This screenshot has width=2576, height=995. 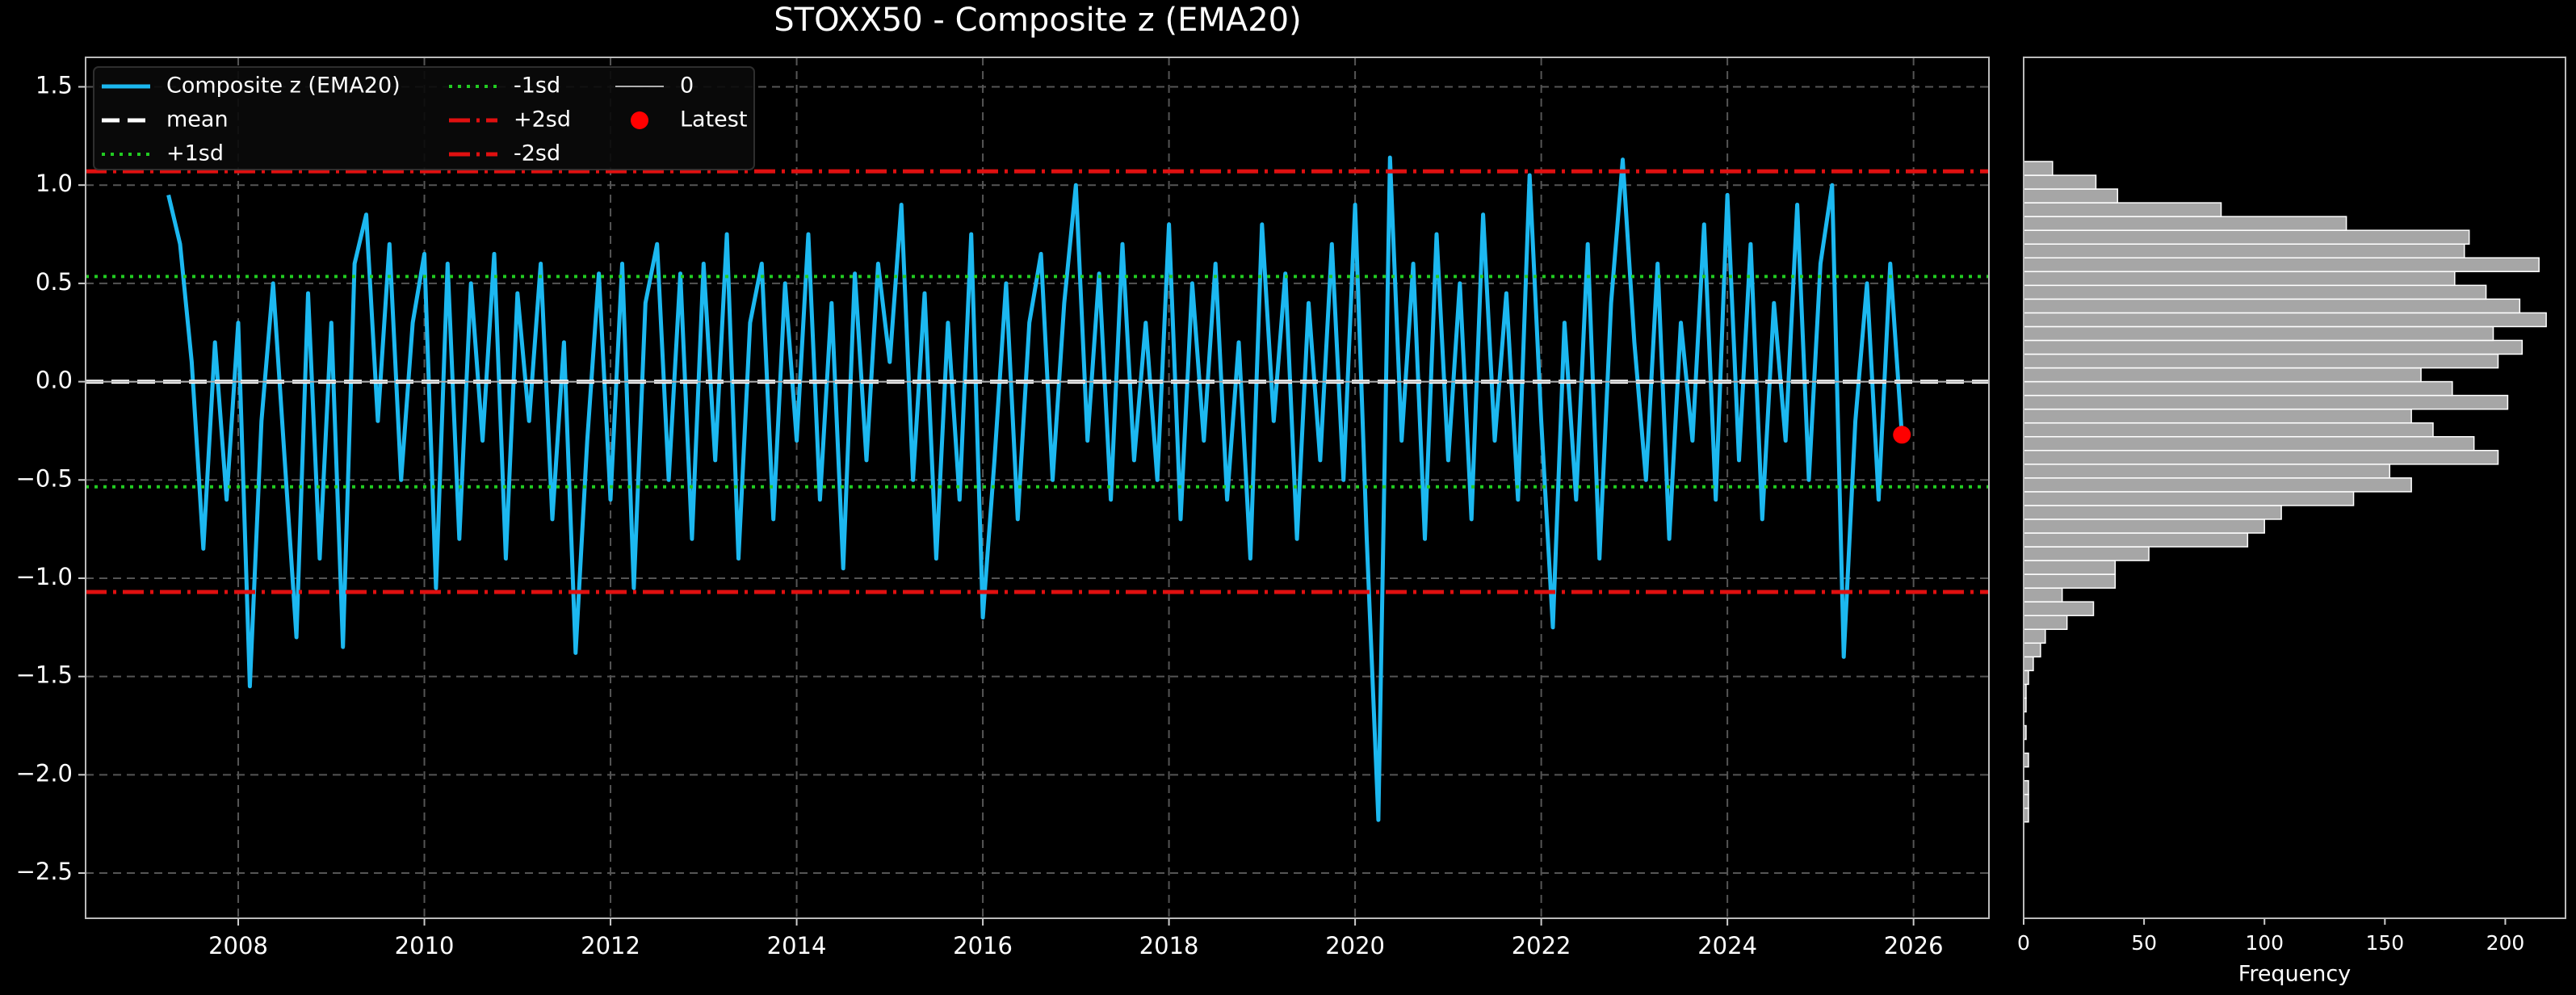 I want to click on x-axis-title: Frequency, so click(x=2295, y=975).